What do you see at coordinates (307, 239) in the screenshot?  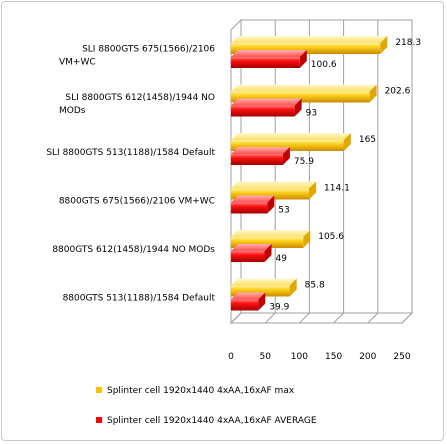 I see `bar-max-4-end` at bounding box center [307, 239].